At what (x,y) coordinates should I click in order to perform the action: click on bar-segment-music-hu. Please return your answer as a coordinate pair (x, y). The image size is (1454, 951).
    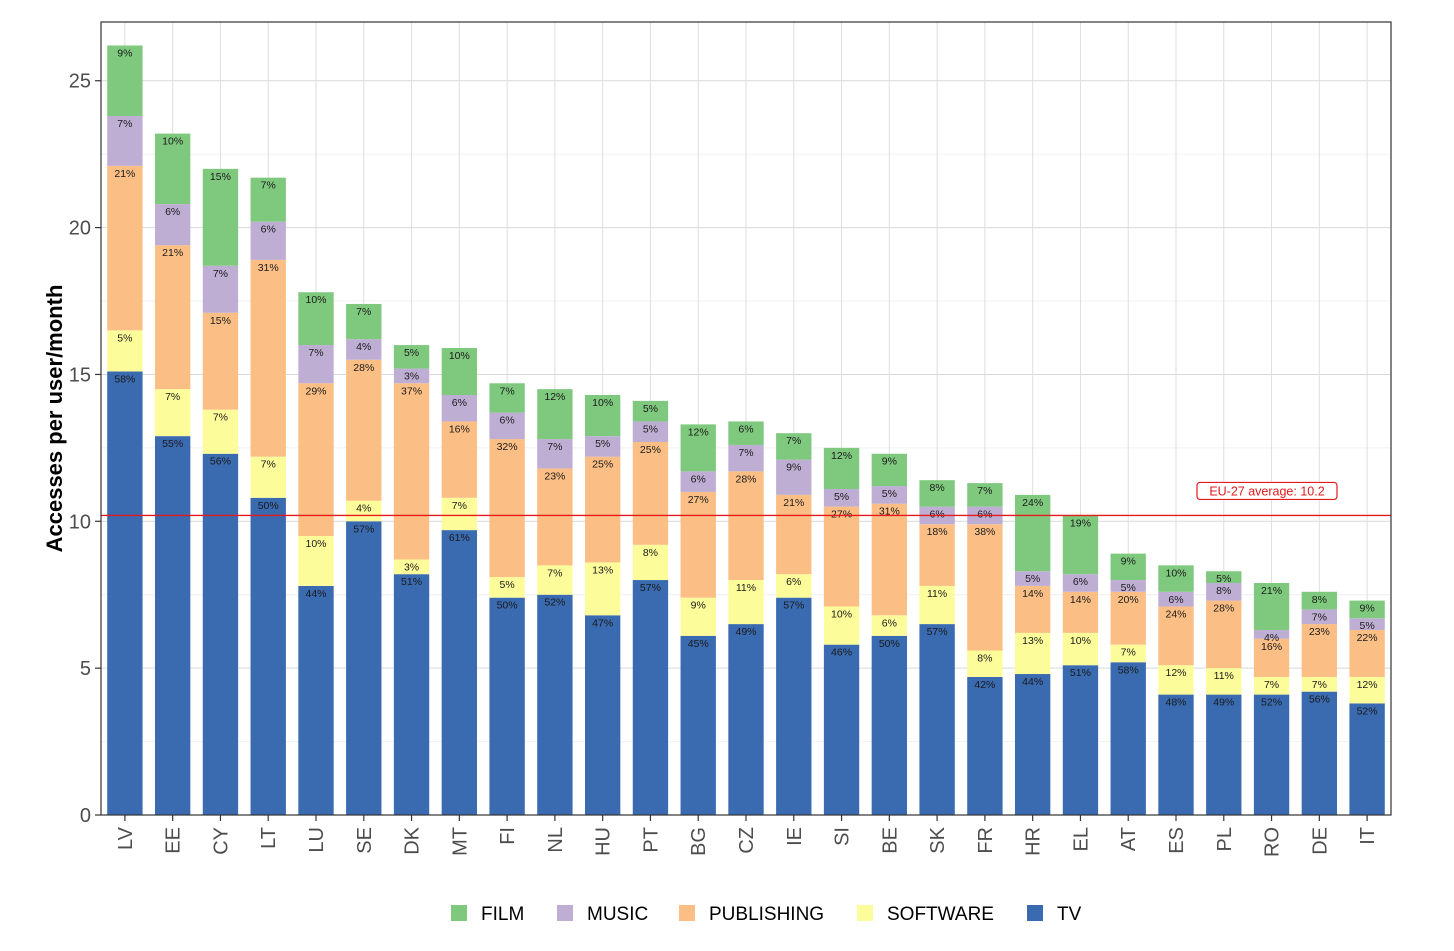
    Looking at the image, I should click on (602, 446).